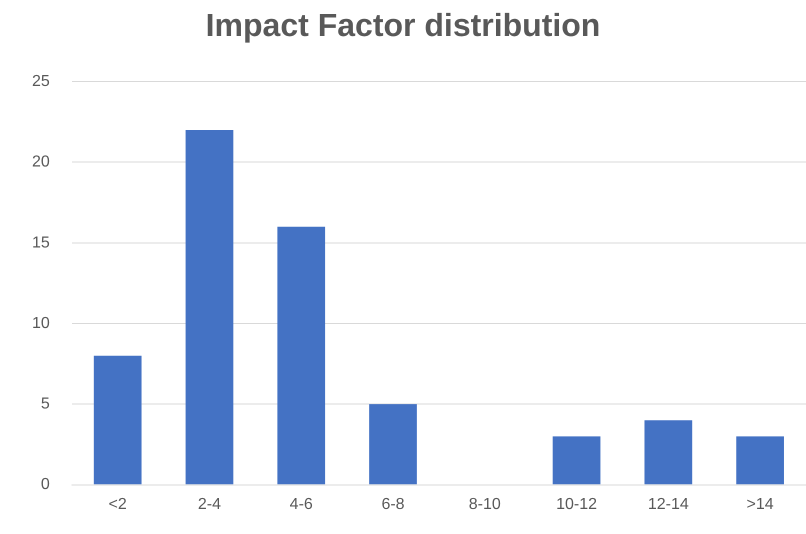 This screenshot has width=806, height=534. I want to click on x-tick-label: 8-10, so click(484, 504).